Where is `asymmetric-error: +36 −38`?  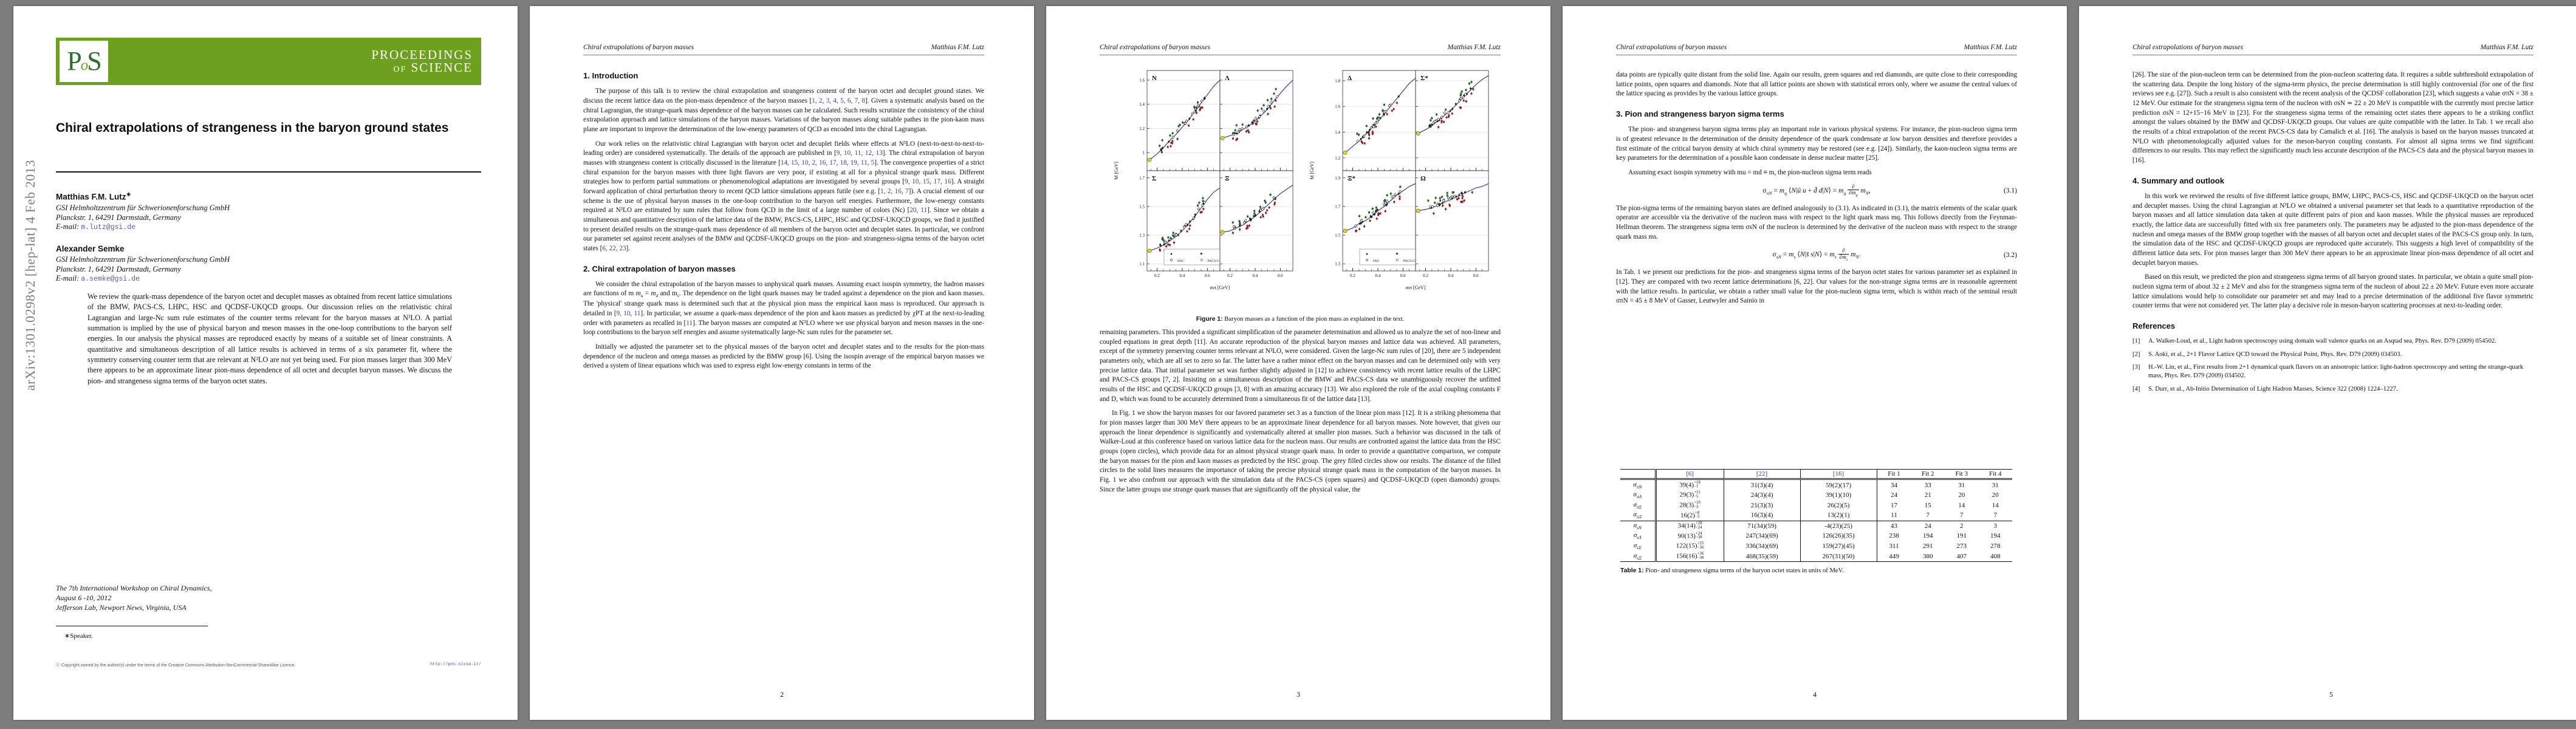 asymmetric-error: +36 −38 is located at coordinates (1700, 556).